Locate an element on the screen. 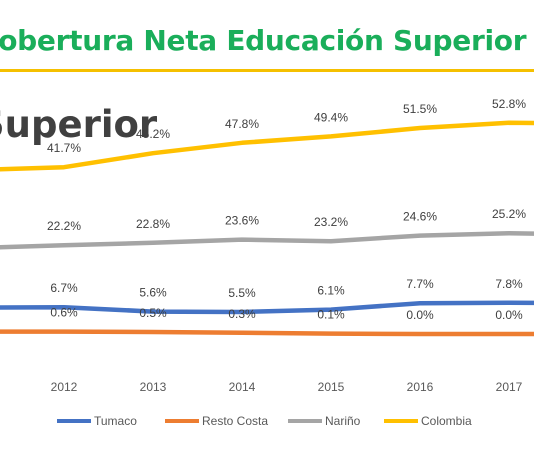 Image resolution: width=534 pixels, height=462 pixels. x-tick-2016: 2016 is located at coordinates (420, 387).